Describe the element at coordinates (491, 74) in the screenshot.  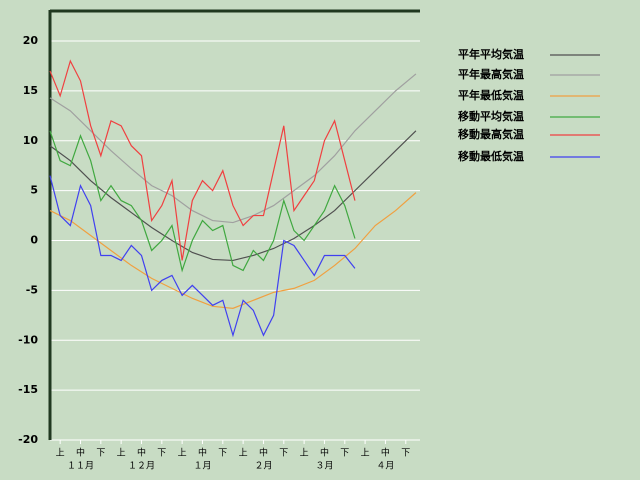
I see `legend-label: 平年最高気温` at that location.